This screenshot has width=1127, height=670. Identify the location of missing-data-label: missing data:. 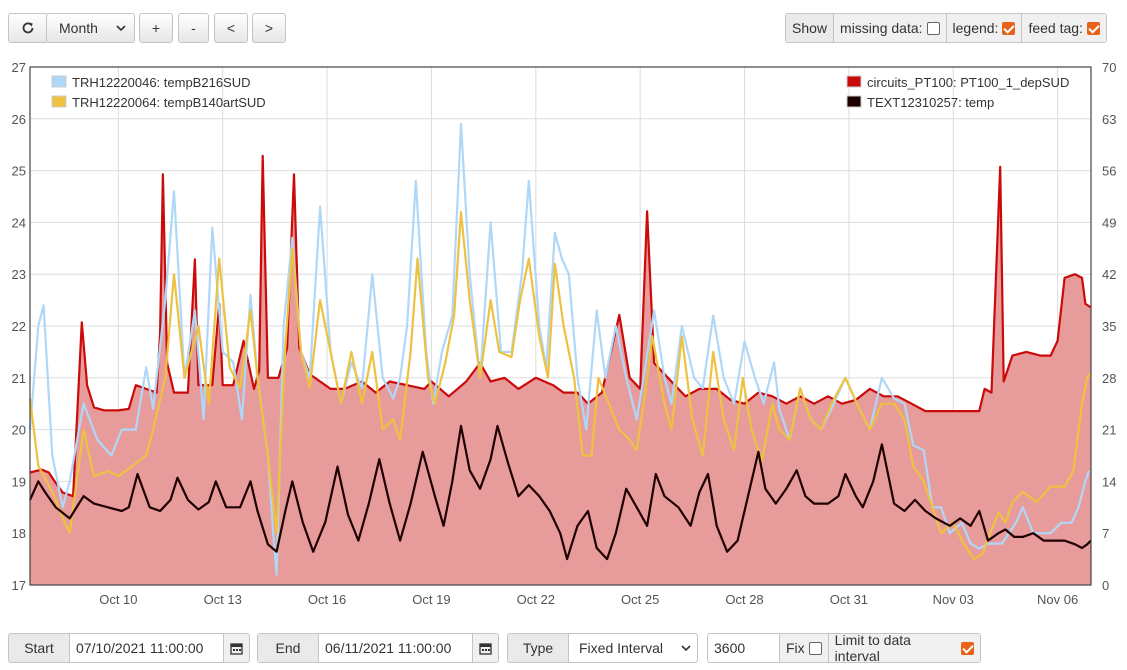
(881, 28).